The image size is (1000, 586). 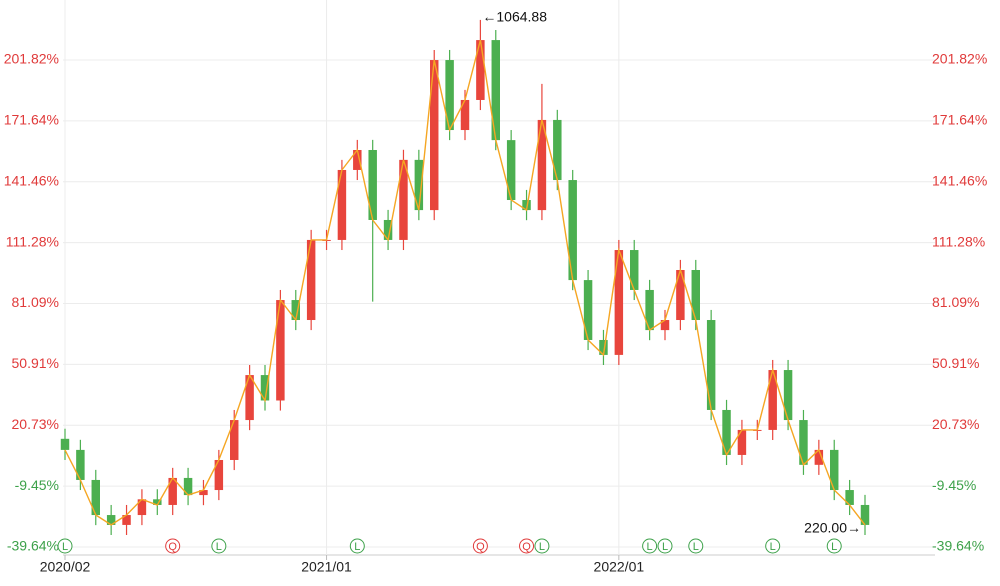 I want to click on y-tick-label-right: 201.82%, so click(x=959, y=59).